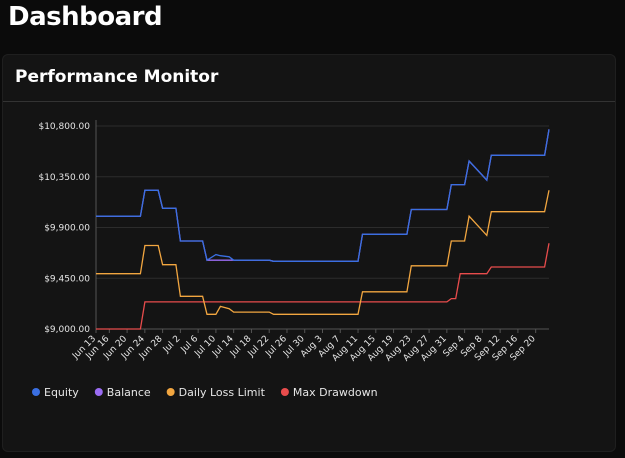 The width and height of the screenshot is (625, 458). I want to click on y-tick-label: $9,900.00, so click(67, 229).